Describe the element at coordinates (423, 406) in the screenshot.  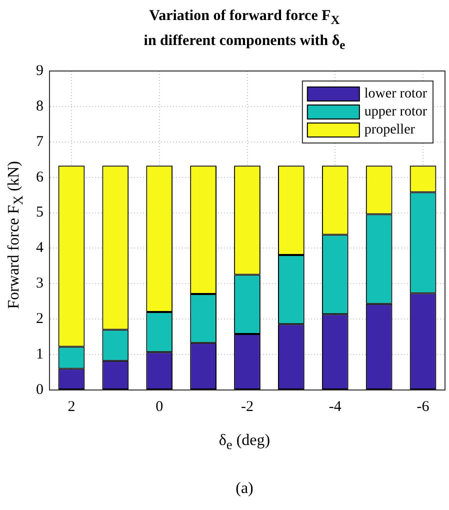
I see `x-tick-label: -6` at that location.